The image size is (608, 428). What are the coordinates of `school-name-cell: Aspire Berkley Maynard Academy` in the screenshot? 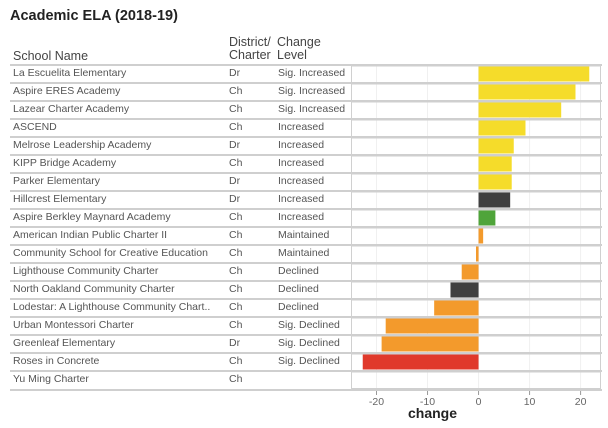 It's located at (92, 217).